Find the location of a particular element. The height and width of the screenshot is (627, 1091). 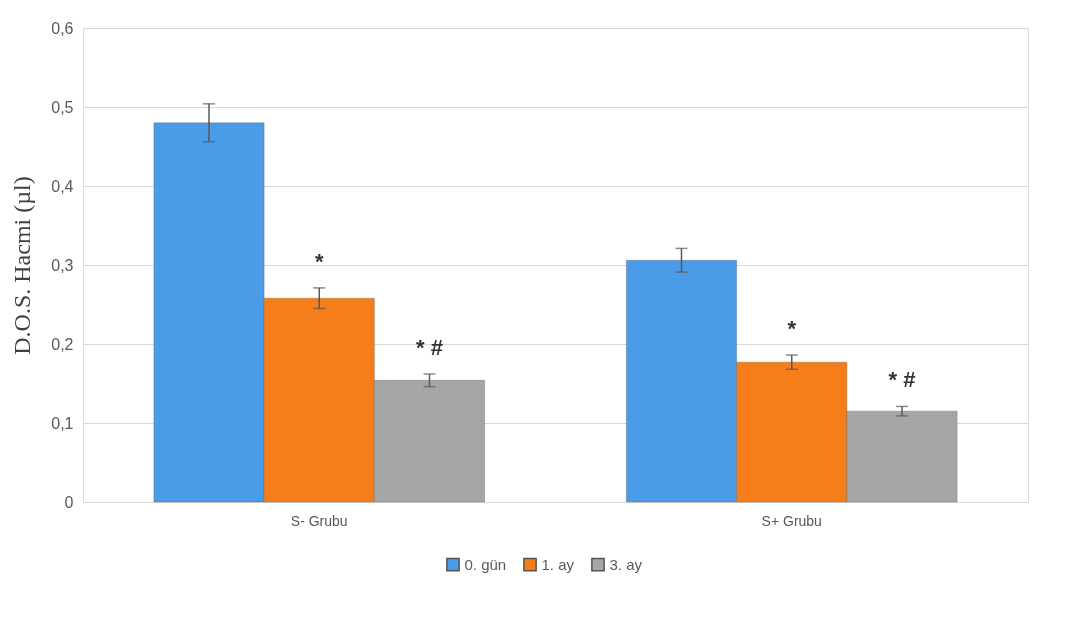

legend-label: 0. gün is located at coordinates (485, 564).